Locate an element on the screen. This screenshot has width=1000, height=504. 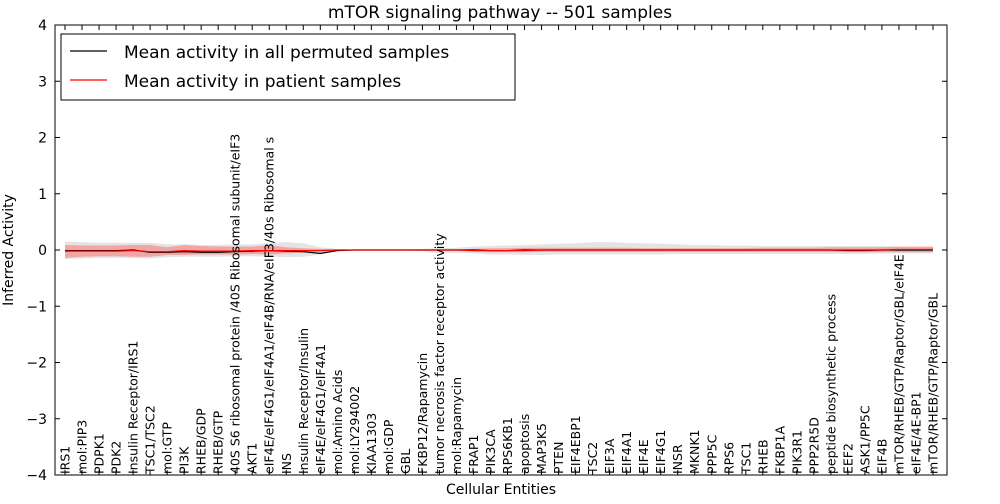
y-tick-label: 2 is located at coordinates (42, 139).